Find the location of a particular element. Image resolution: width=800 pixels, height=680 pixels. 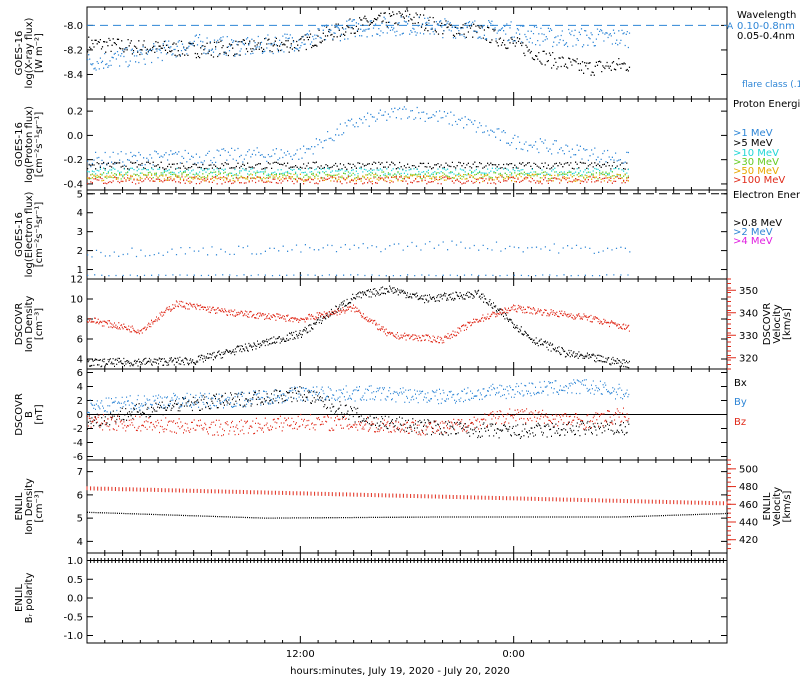

y2tick-label-dscovr-1: 340 is located at coordinates (748, 313).